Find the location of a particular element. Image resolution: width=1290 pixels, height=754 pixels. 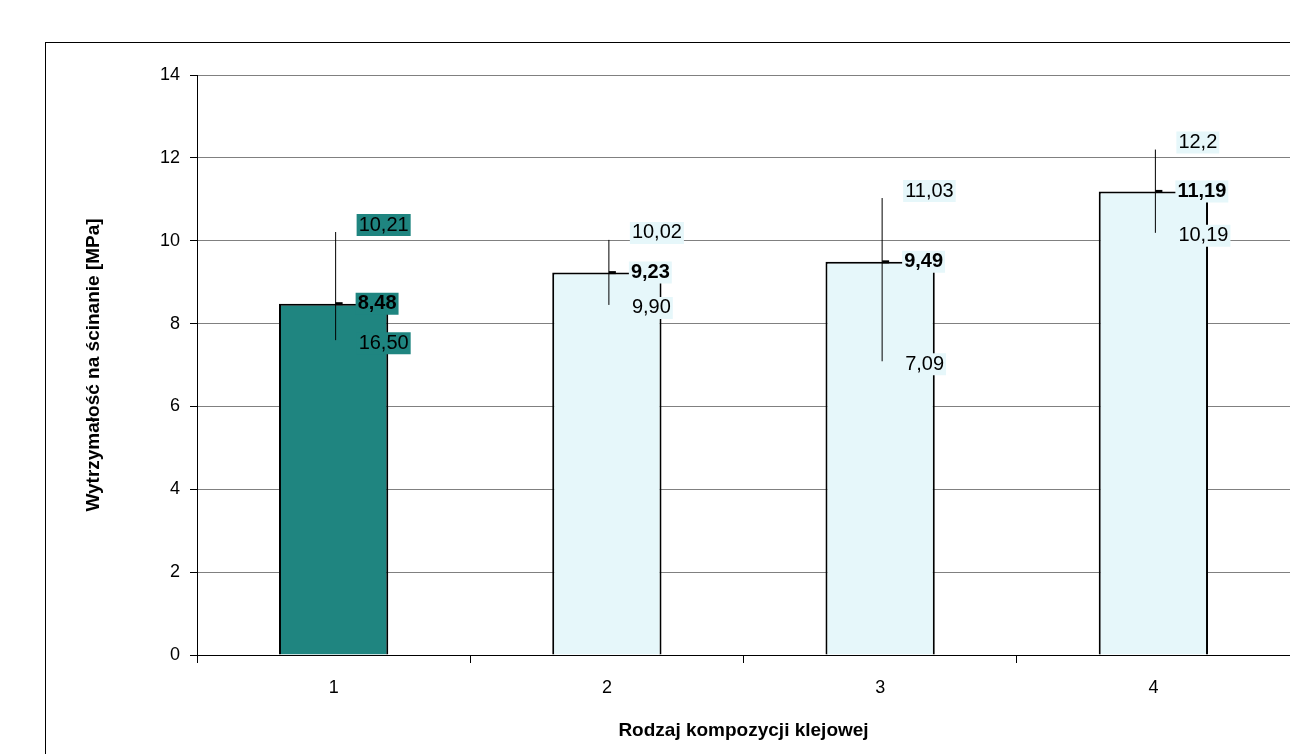

data-label: 11,19 is located at coordinates (1202, 189).